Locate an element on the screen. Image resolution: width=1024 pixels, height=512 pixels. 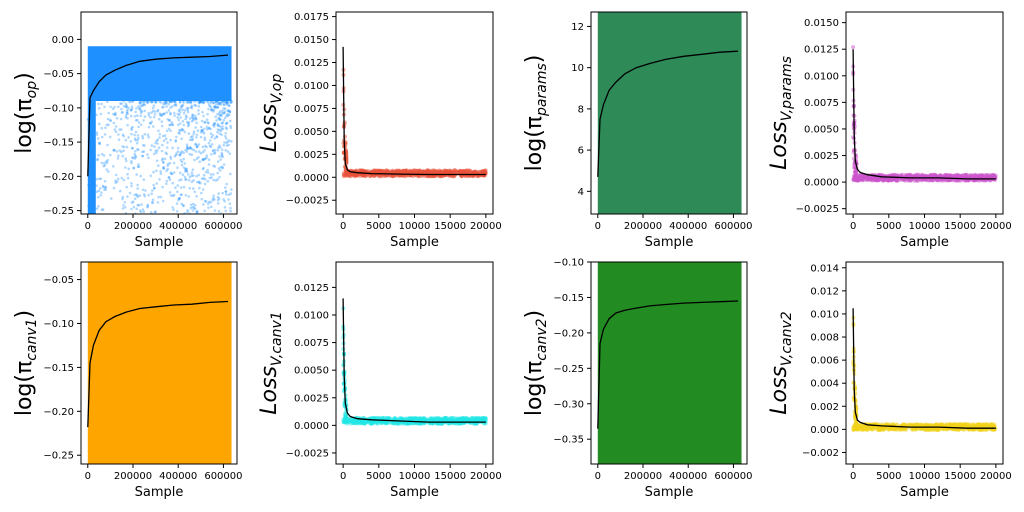
y-tick-label: 0.014 is located at coordinates (824, 268).